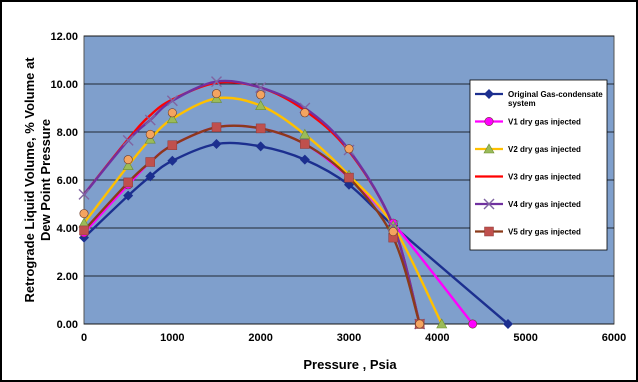 Image resolution: width=638 pixels, height=382 pixels. I want to click on legend-label: system, so click(522, 103).